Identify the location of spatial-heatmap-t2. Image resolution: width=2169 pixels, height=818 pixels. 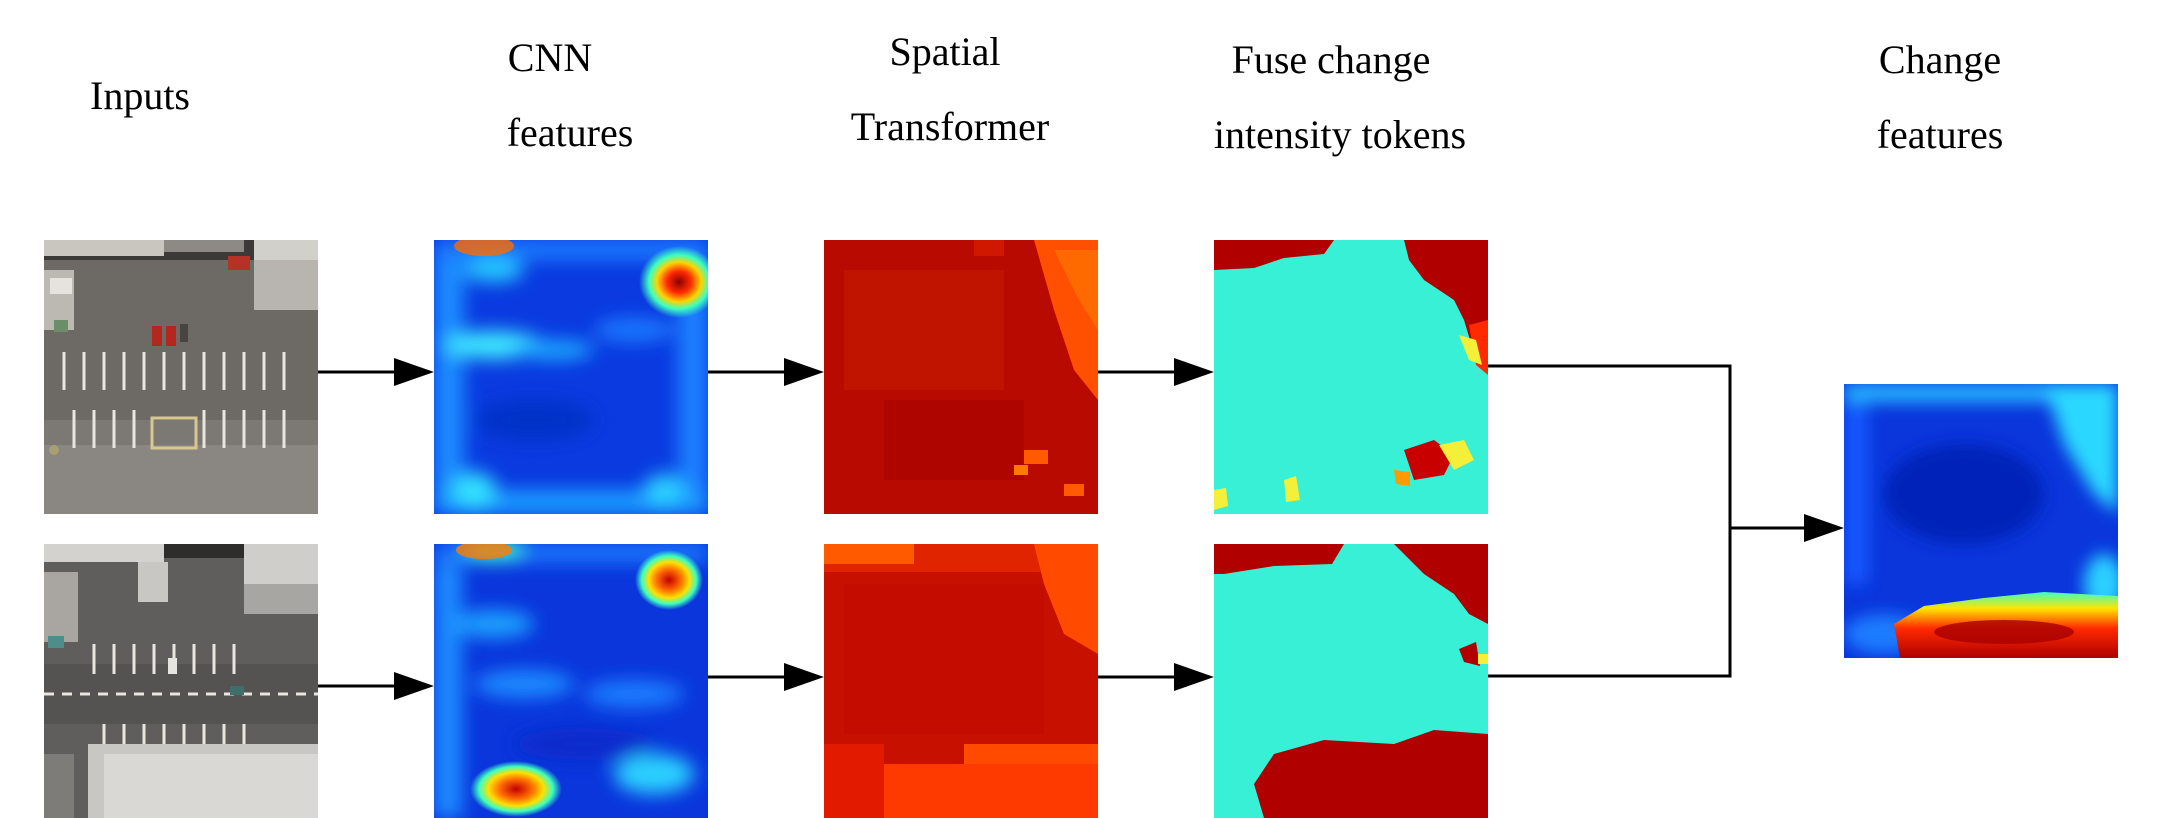
(961, 681).